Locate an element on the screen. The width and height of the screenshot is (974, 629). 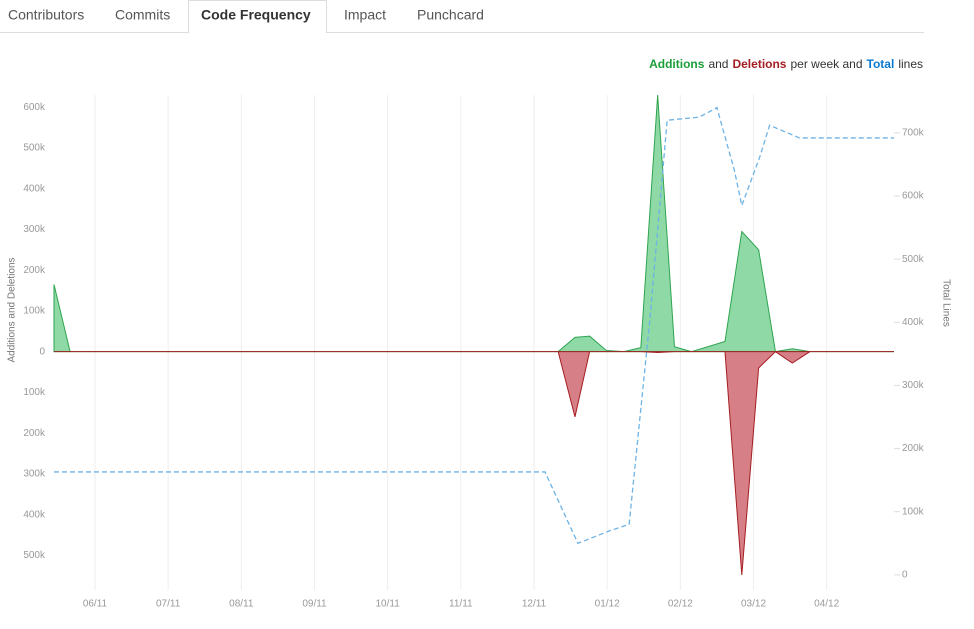
y2-tick-label: 100k is located at coordinates (913, 511).